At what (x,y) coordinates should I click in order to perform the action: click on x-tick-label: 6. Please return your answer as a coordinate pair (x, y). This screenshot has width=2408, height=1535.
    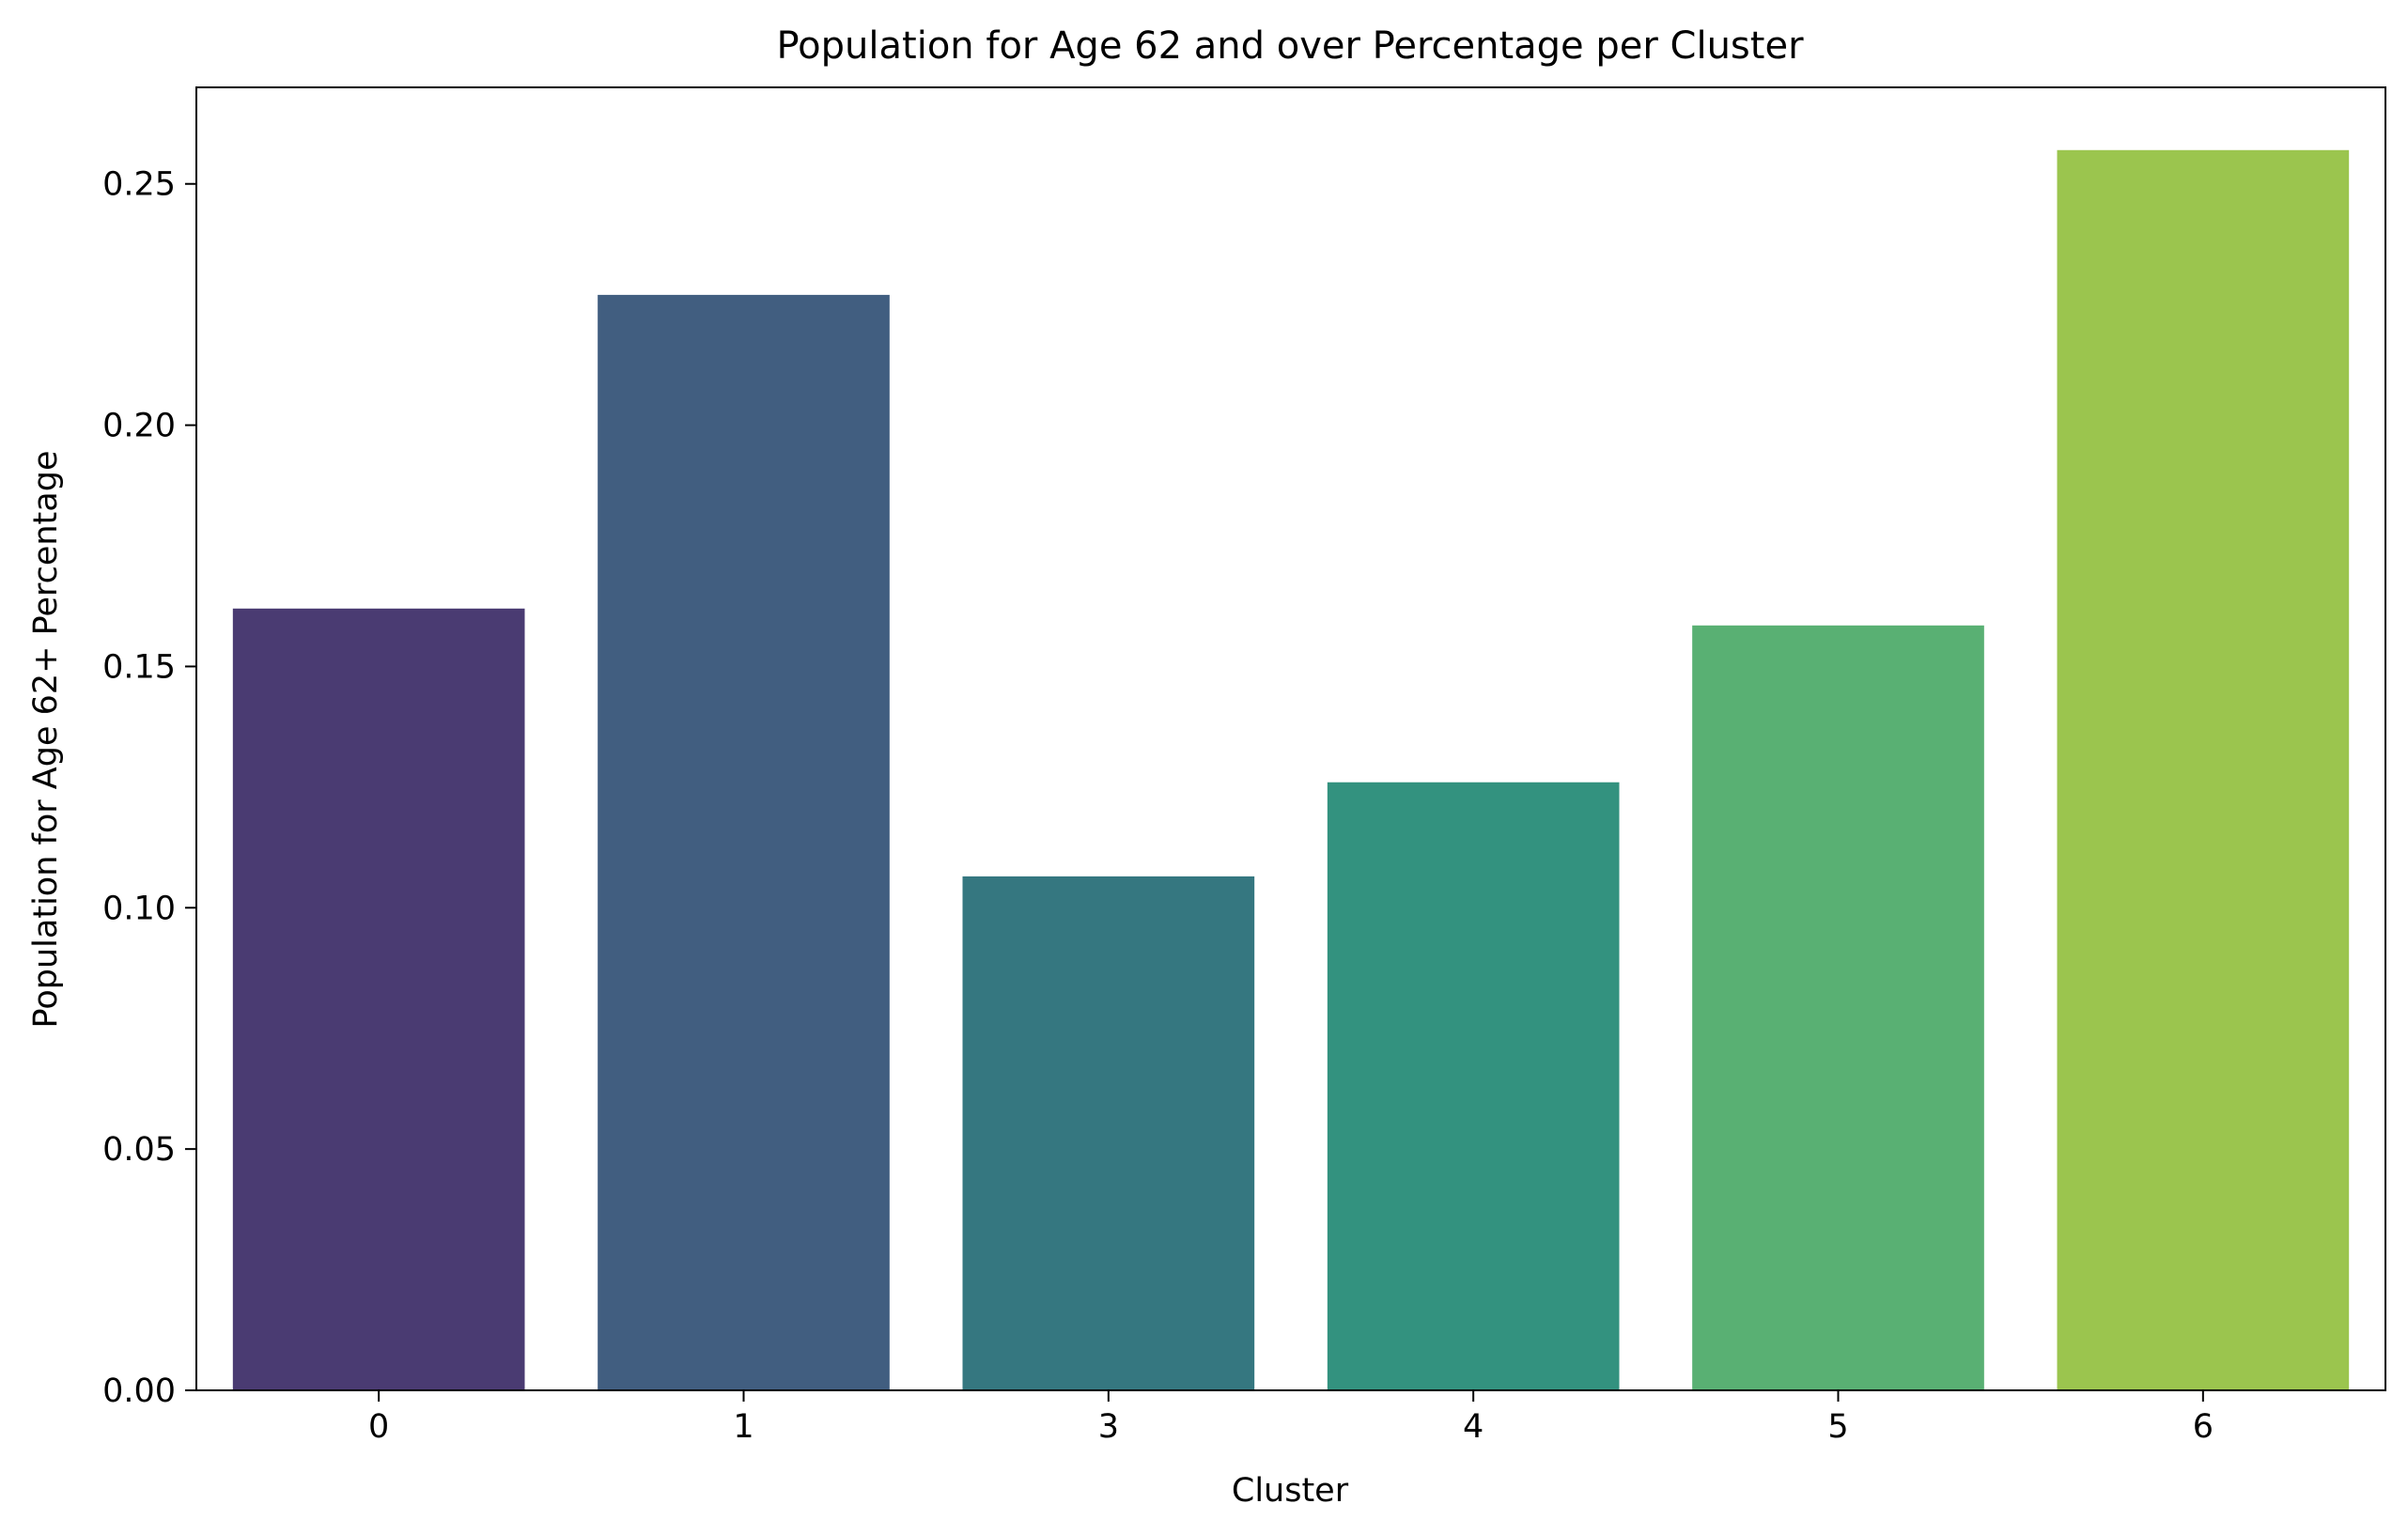
    Looking at the image, I should click on (2203, 1427).